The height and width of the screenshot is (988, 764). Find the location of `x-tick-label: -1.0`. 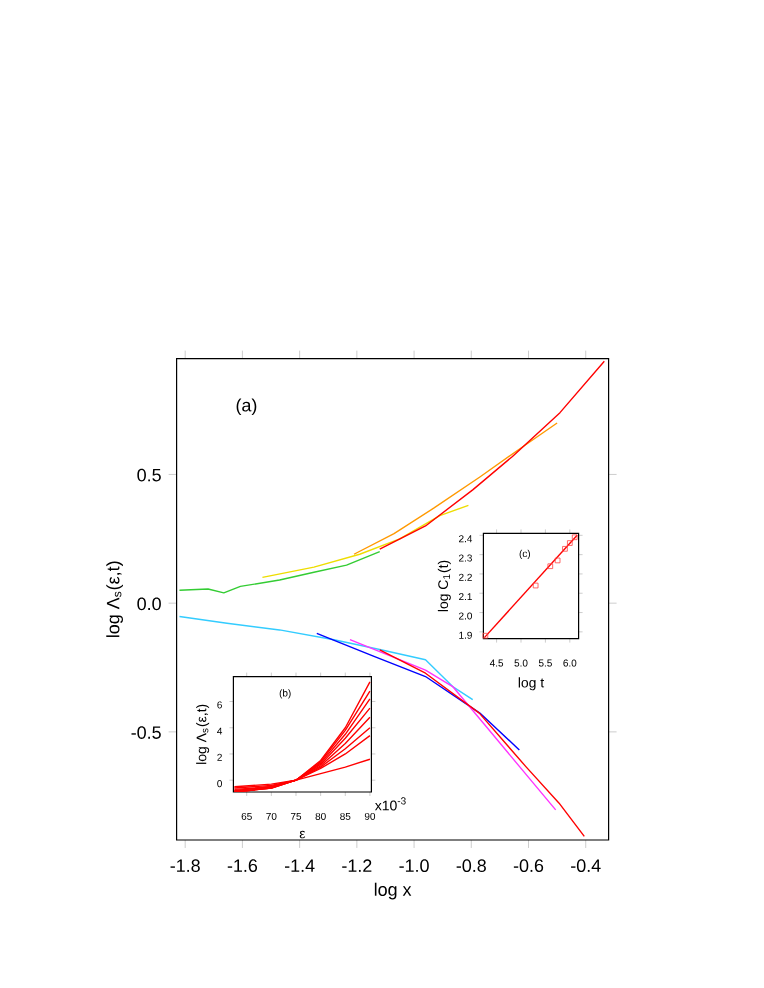

x-tick-label: -1.0 is located at coordinates (414, 866).